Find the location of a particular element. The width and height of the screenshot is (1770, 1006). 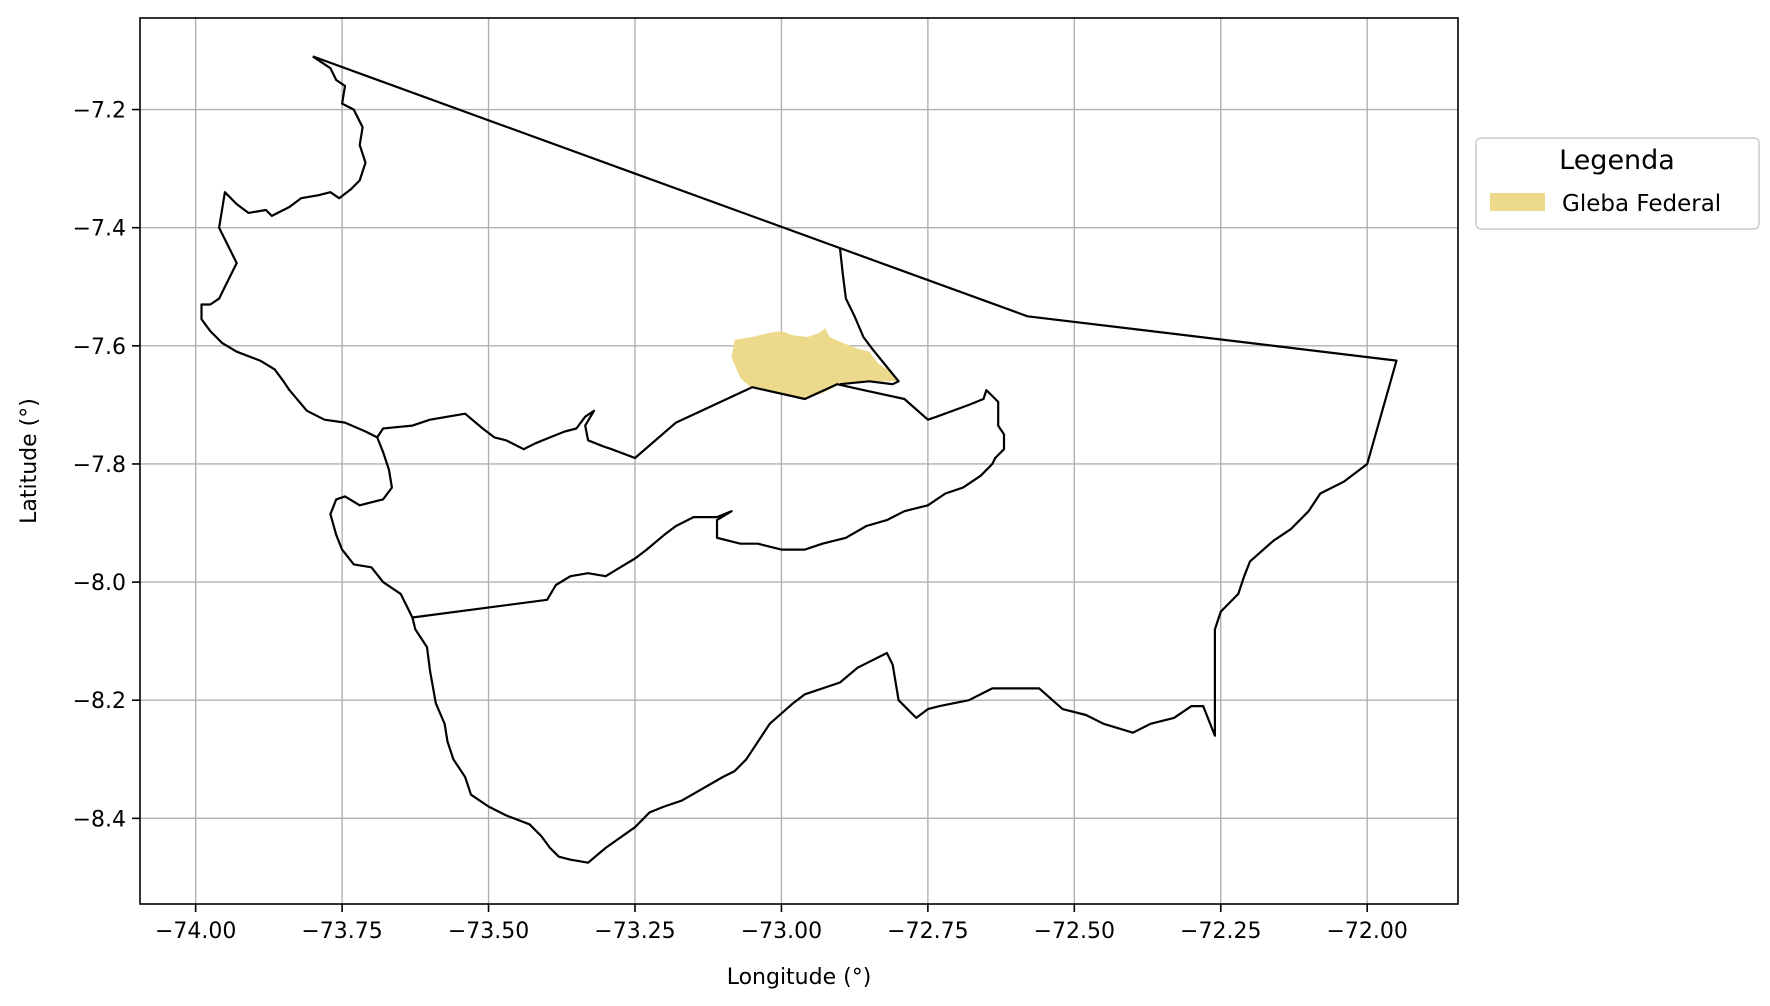

x-axis-label: Longitude (°) is located at coordinates (799, 977).